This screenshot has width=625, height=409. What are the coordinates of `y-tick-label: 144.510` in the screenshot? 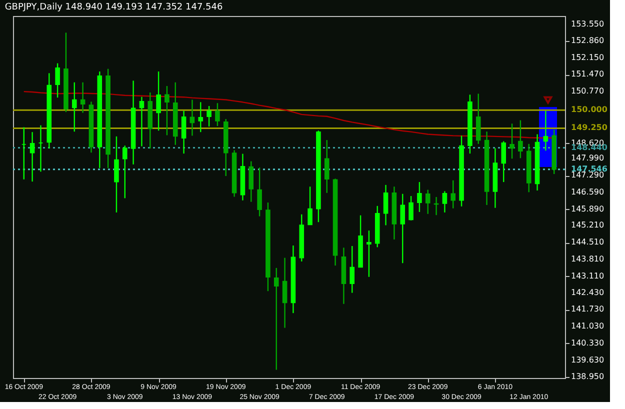 It's located at (587, 242).